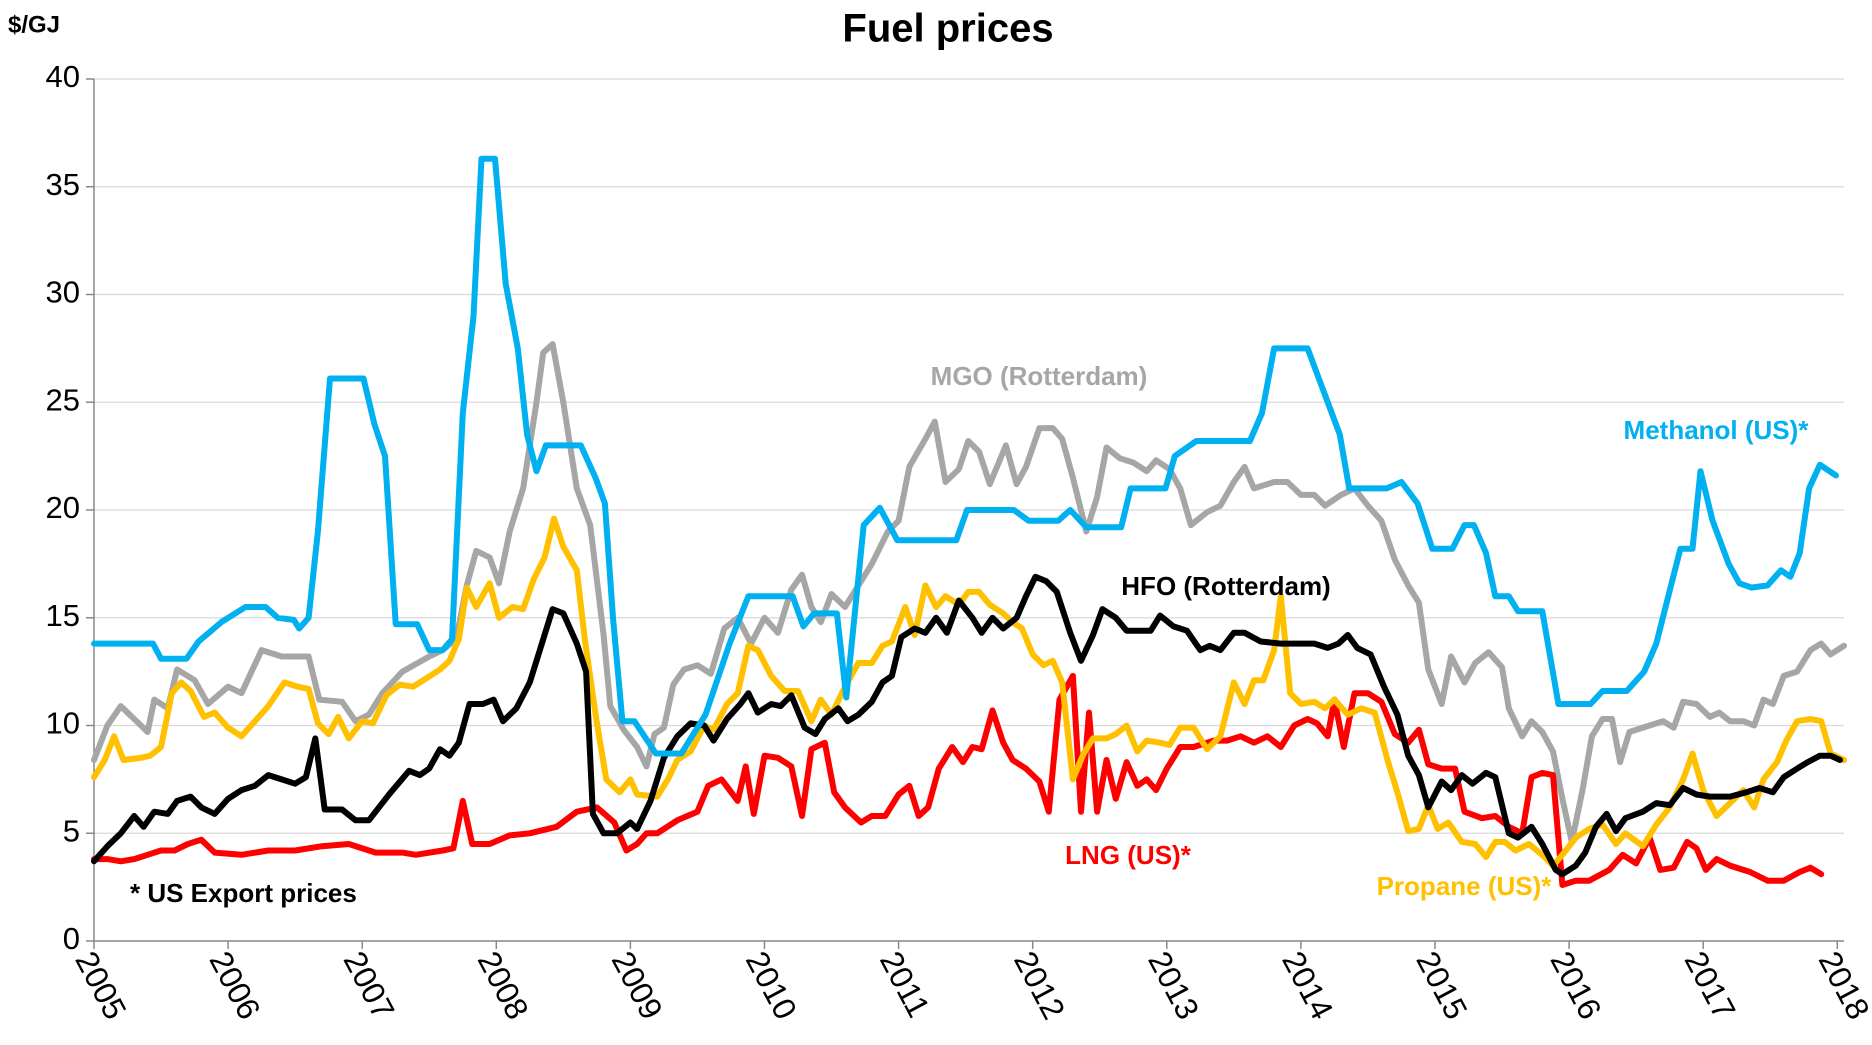  What do you see at coordinates (503, 985) in the screenshot?
I see `x-tick-label: 2008` at bounding box center [503, 985].